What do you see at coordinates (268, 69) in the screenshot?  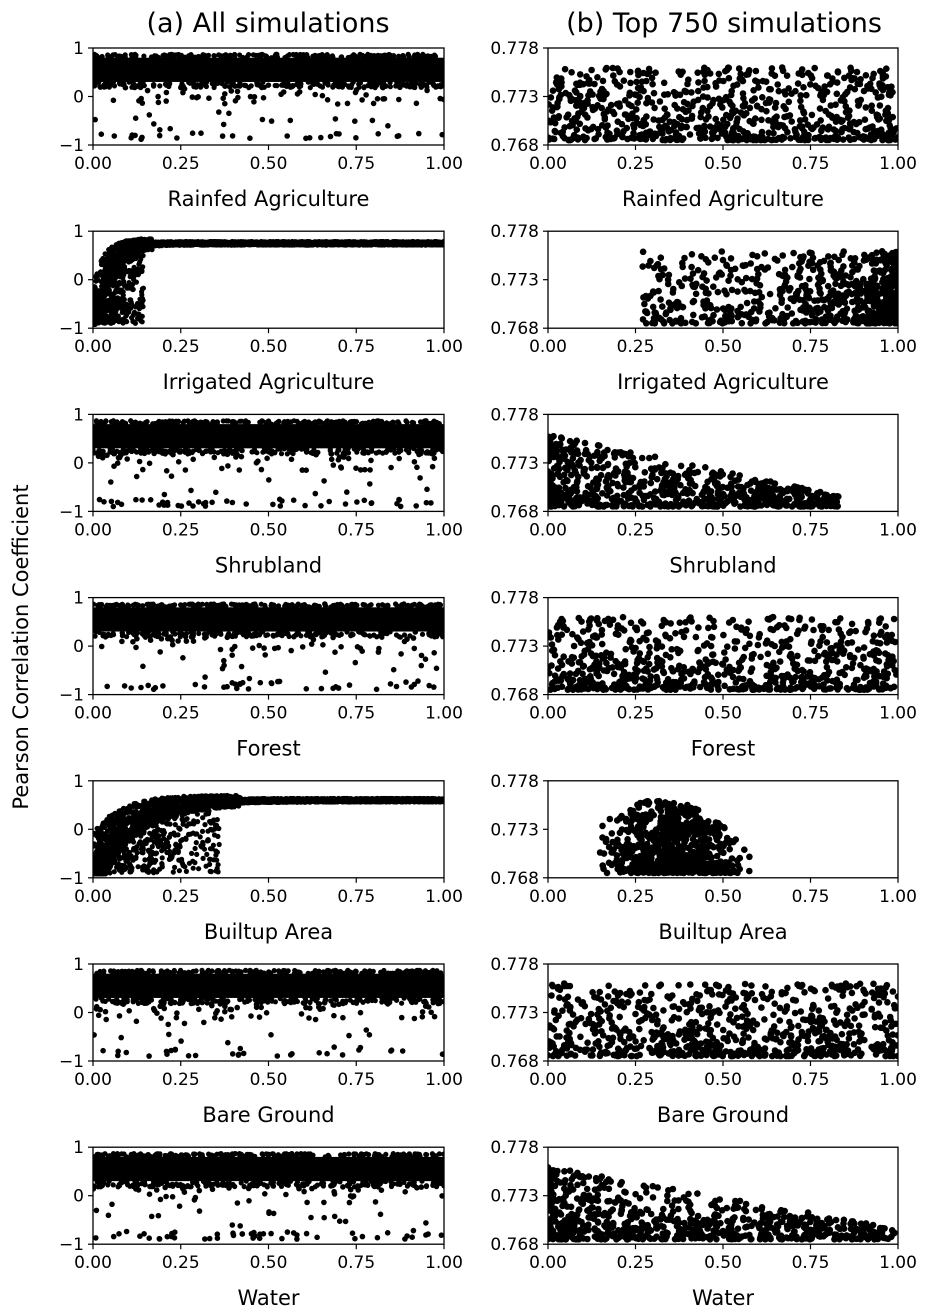 I see `dense-point-band` at bounding box center [268, 69].